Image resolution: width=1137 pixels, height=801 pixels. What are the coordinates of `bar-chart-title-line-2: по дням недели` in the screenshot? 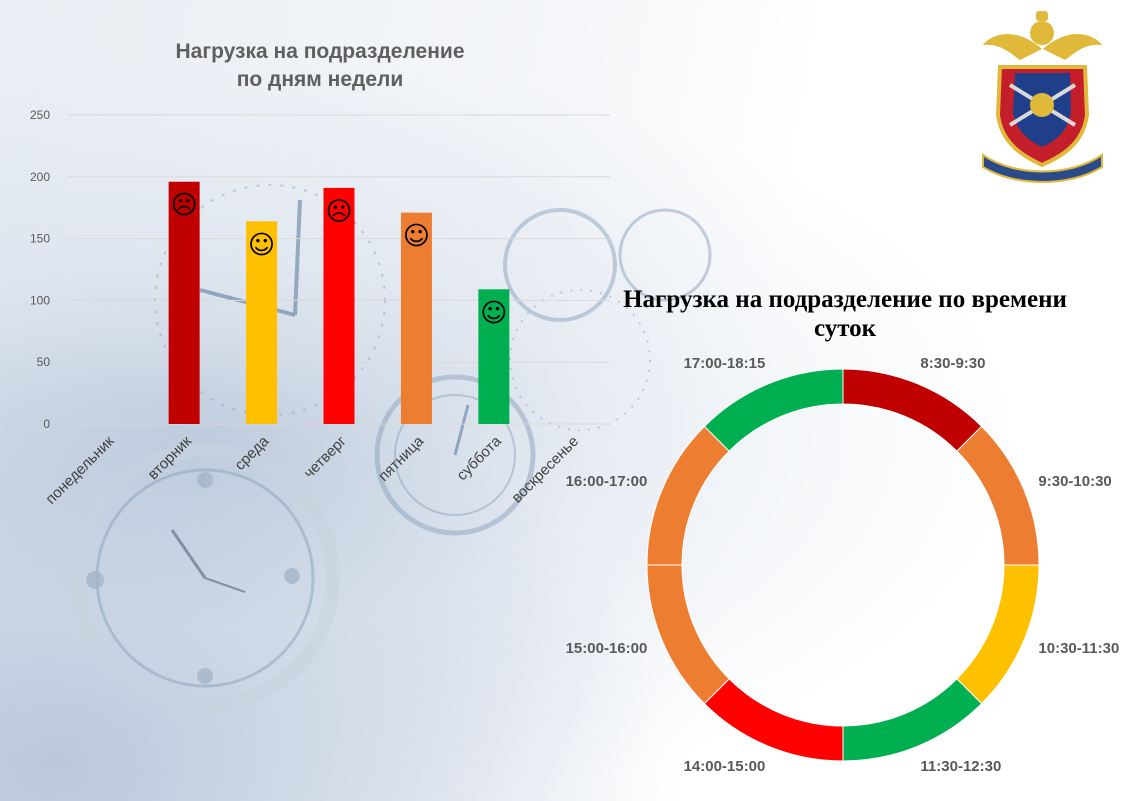 It's located at (320, 79).